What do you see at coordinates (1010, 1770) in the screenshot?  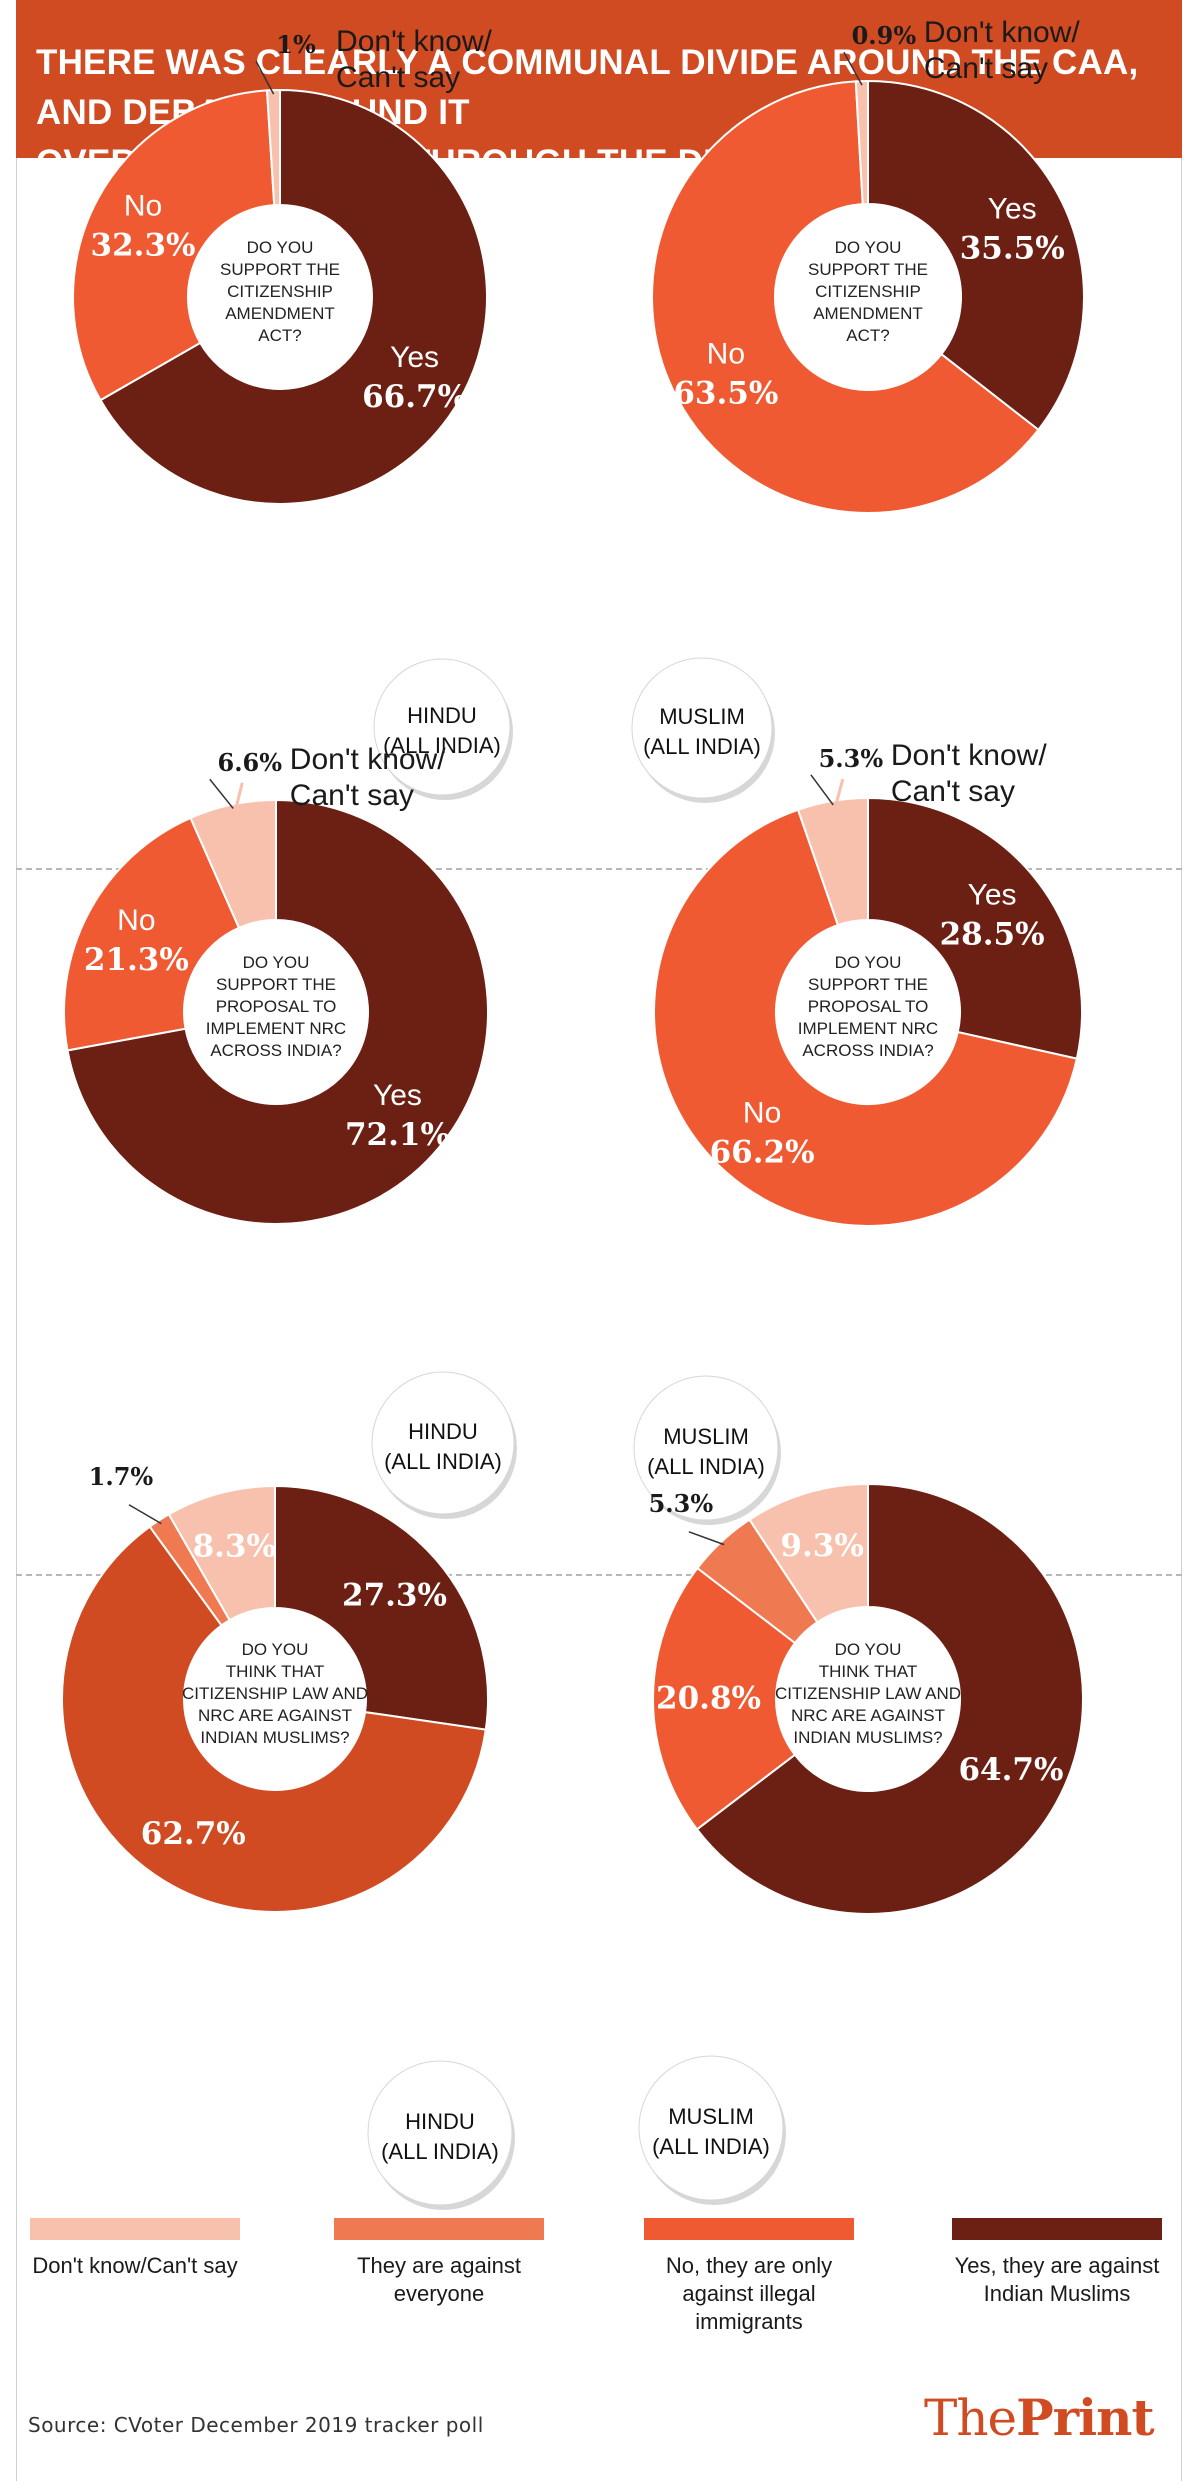 I see `segment-value-label: 64.7%` at bounding box center [1010, 1770].